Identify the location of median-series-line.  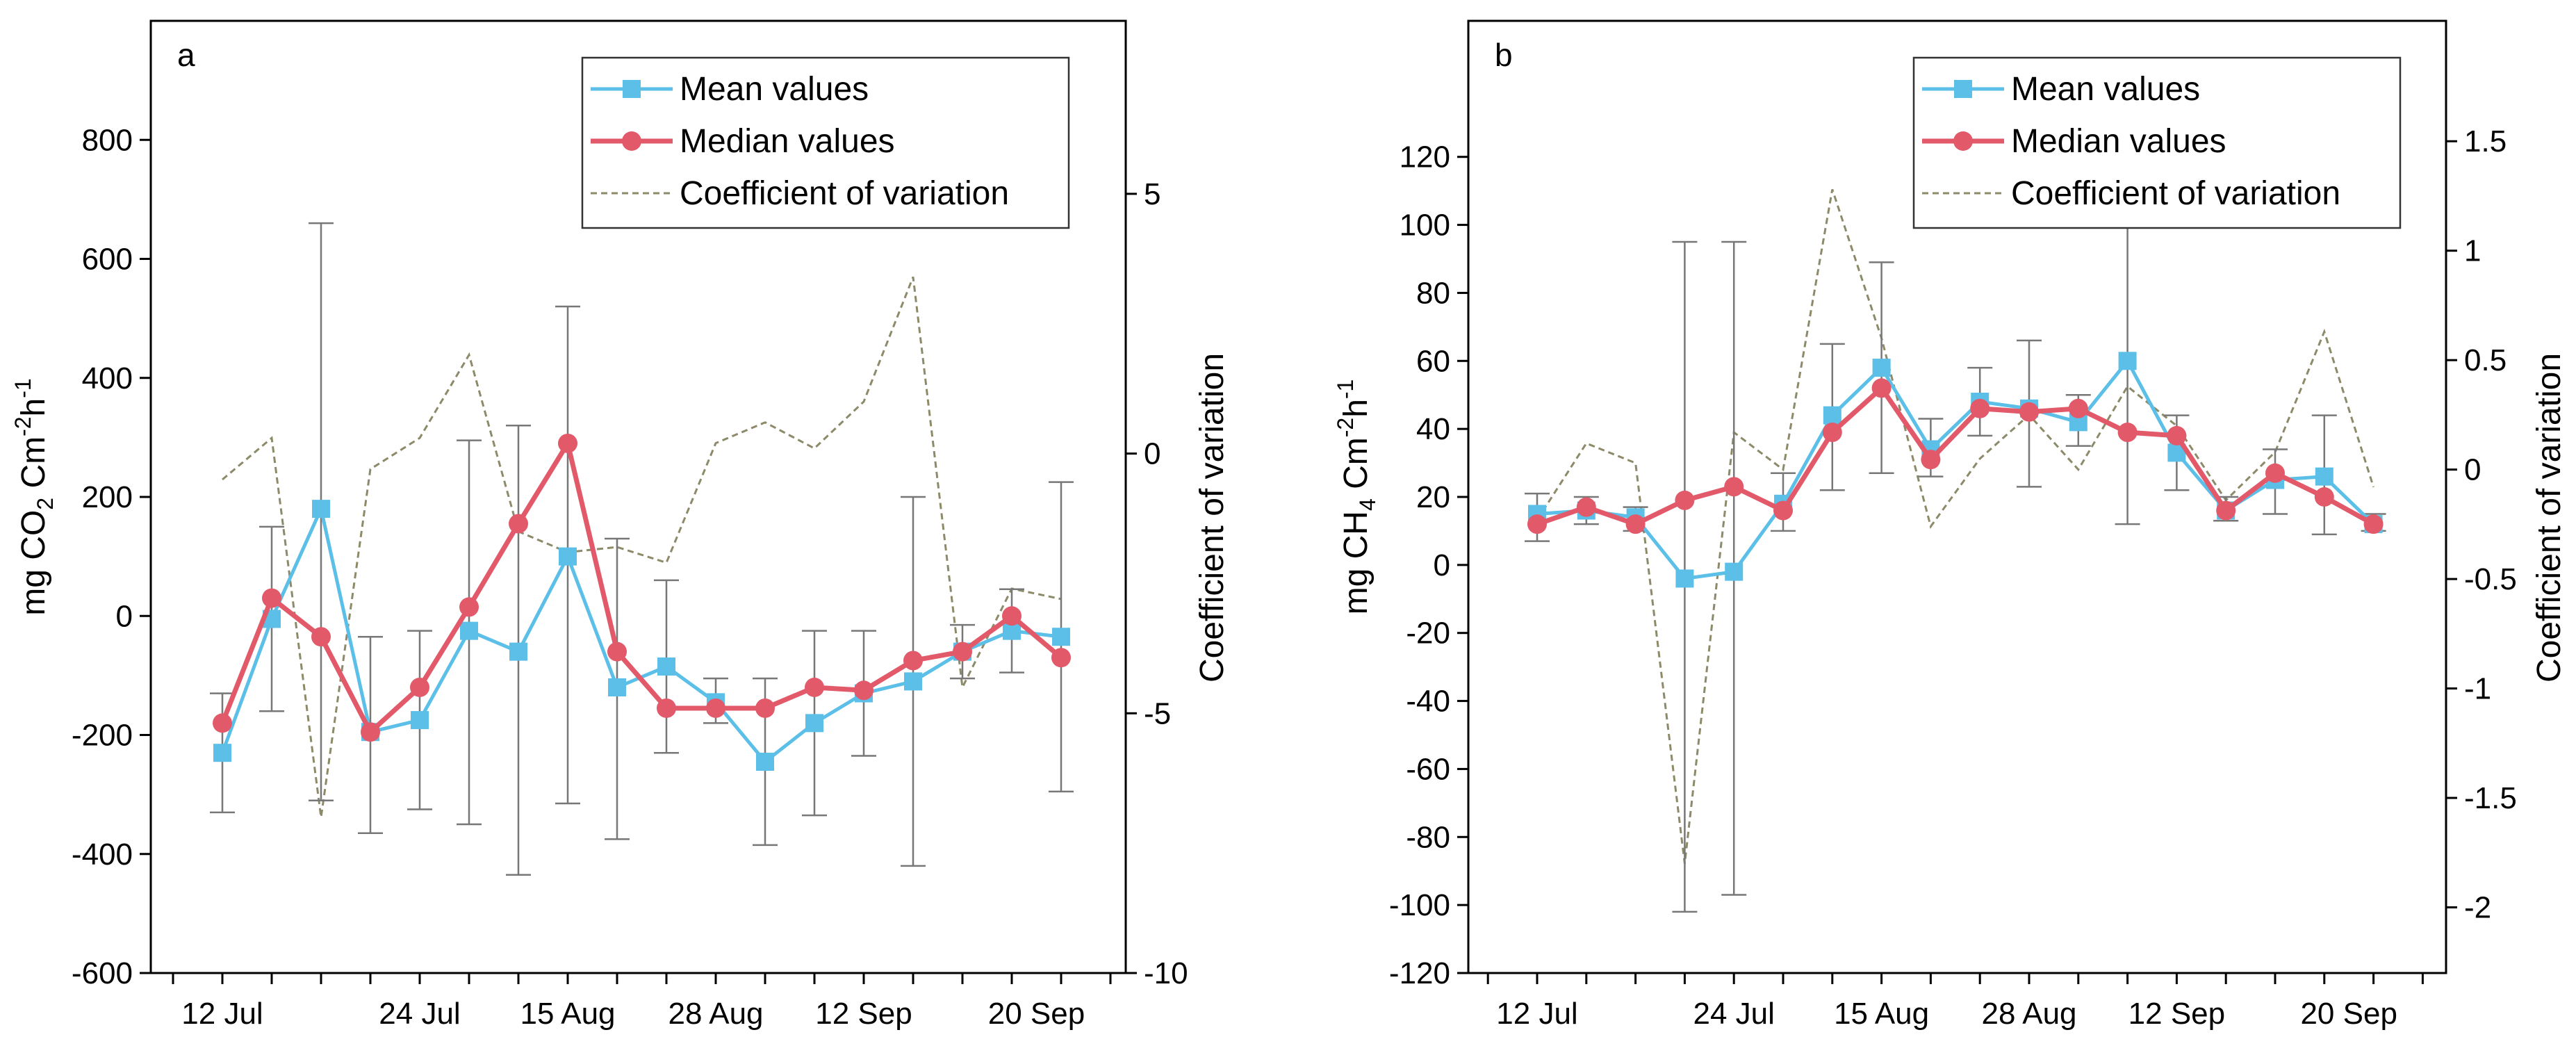
(641, 586).